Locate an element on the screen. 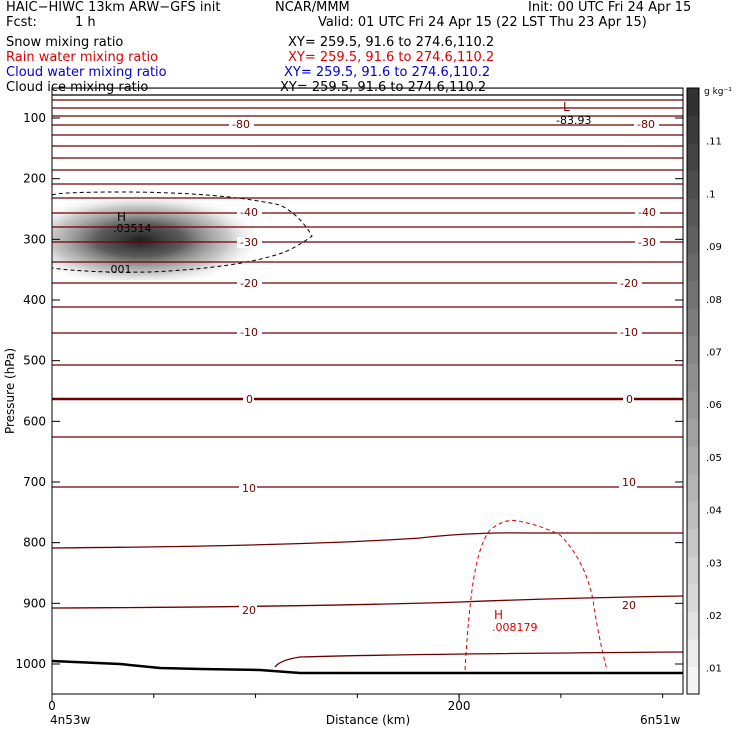 The height and width of the screenshot is (740, 740). high-value: .008179 is located at coordinates (515, 627).